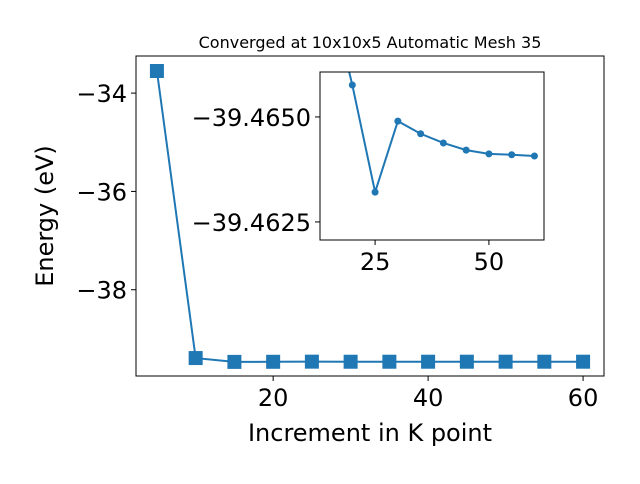  I want to click on axes-frame, so click(432, 156).